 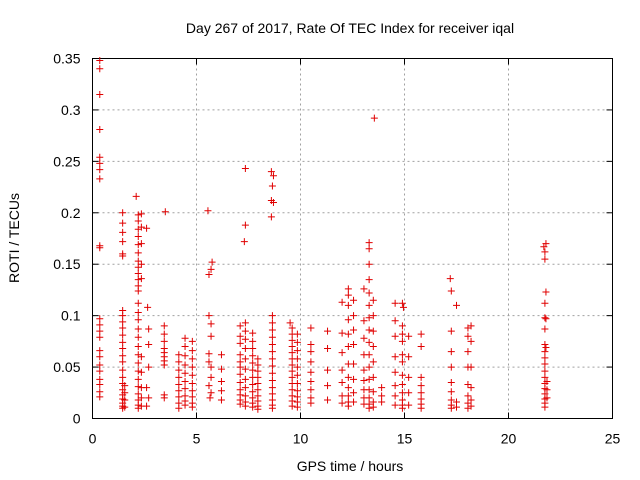 I want to click on y-tick-label: 0.05, so click(x=66, y=367).